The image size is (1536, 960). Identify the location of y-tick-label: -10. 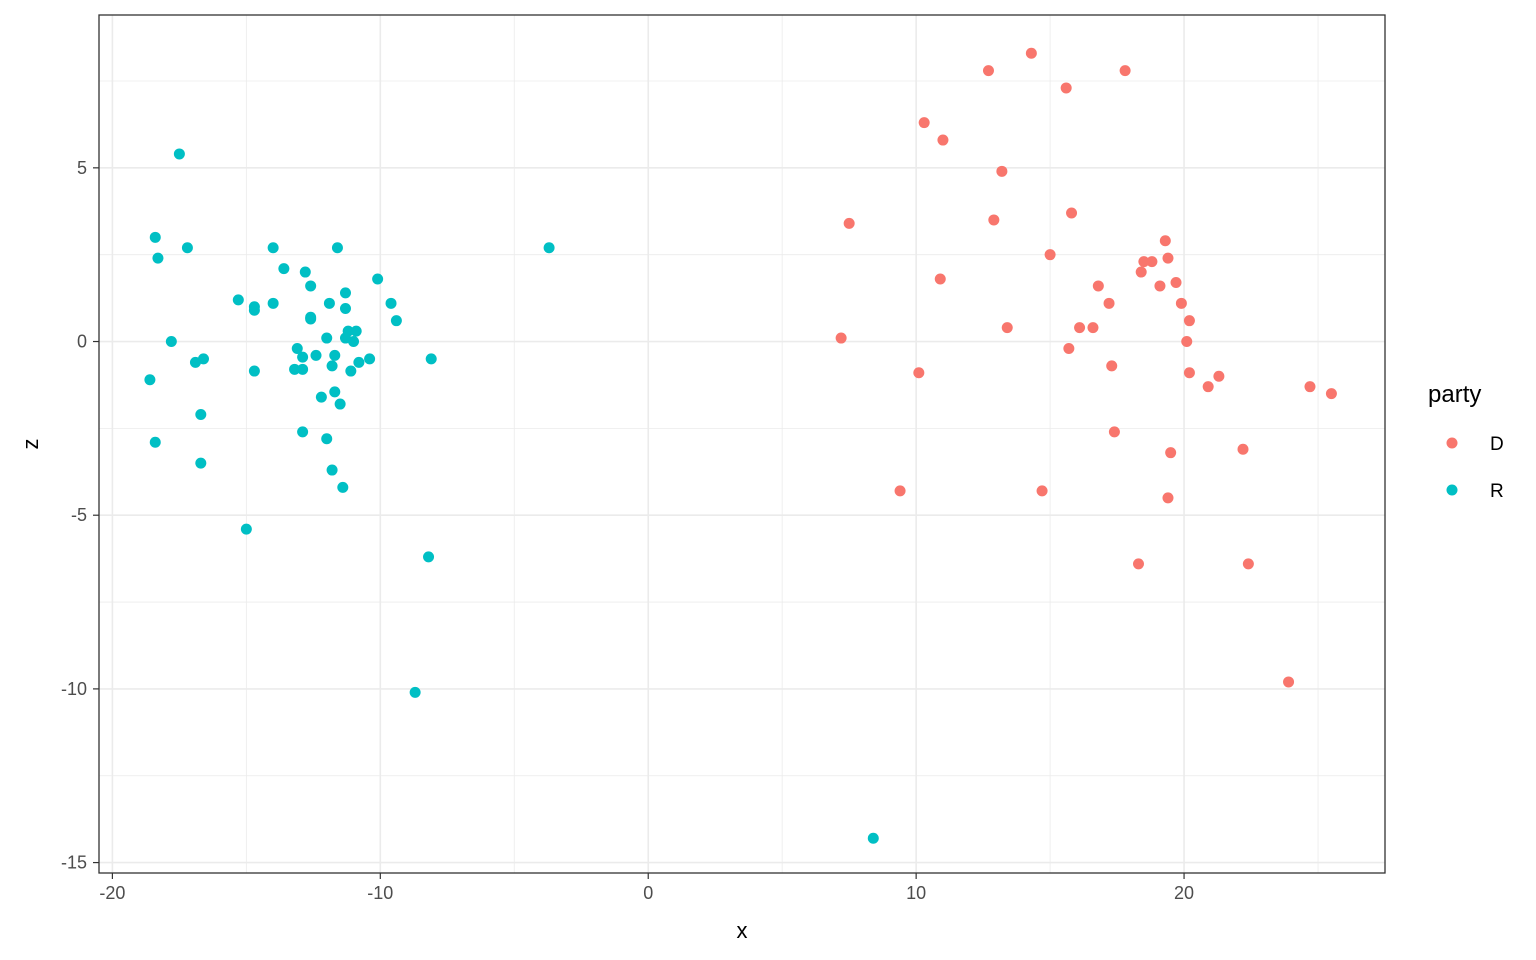
(74, 689).